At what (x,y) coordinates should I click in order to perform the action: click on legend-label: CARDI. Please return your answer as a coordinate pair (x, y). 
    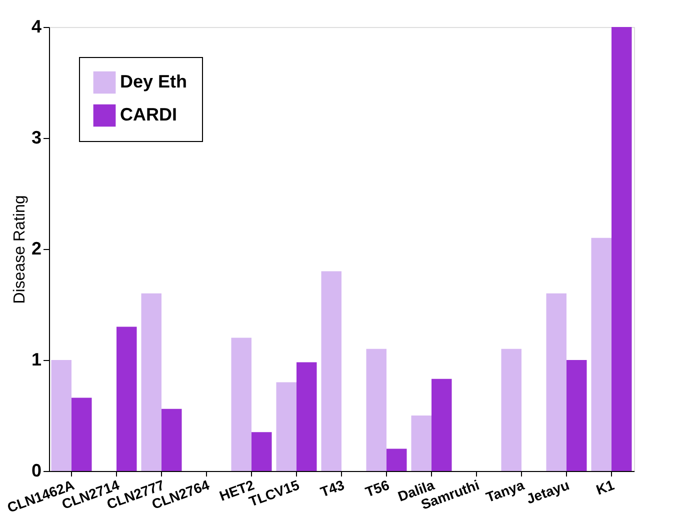
    Looking at the image, I should click on (148, 114).